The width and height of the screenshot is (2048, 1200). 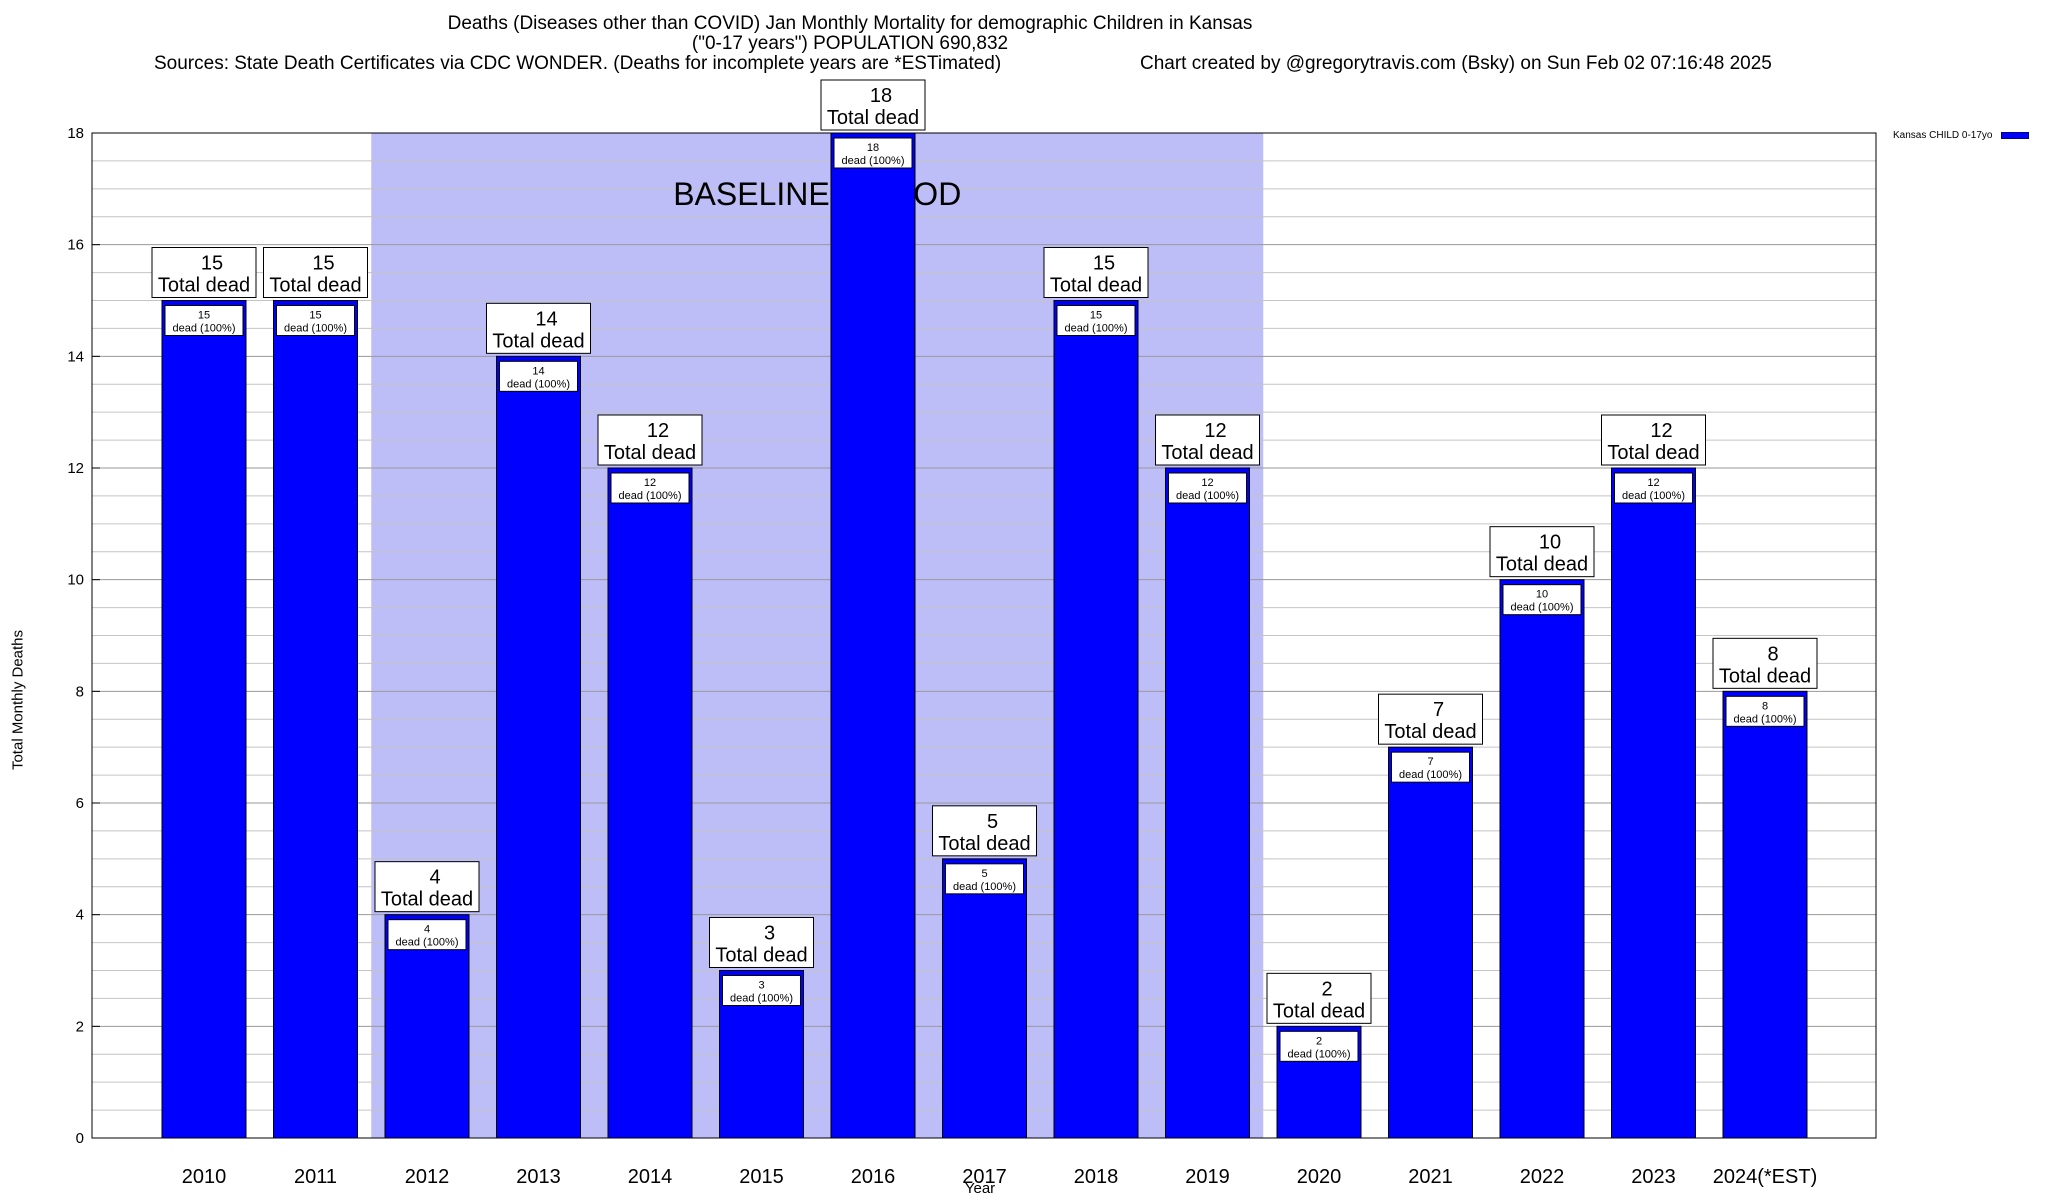 What do you see at coordinates (873, 635) in the screenshot?
I see `bar-2016` at bounding box center [873, 635].